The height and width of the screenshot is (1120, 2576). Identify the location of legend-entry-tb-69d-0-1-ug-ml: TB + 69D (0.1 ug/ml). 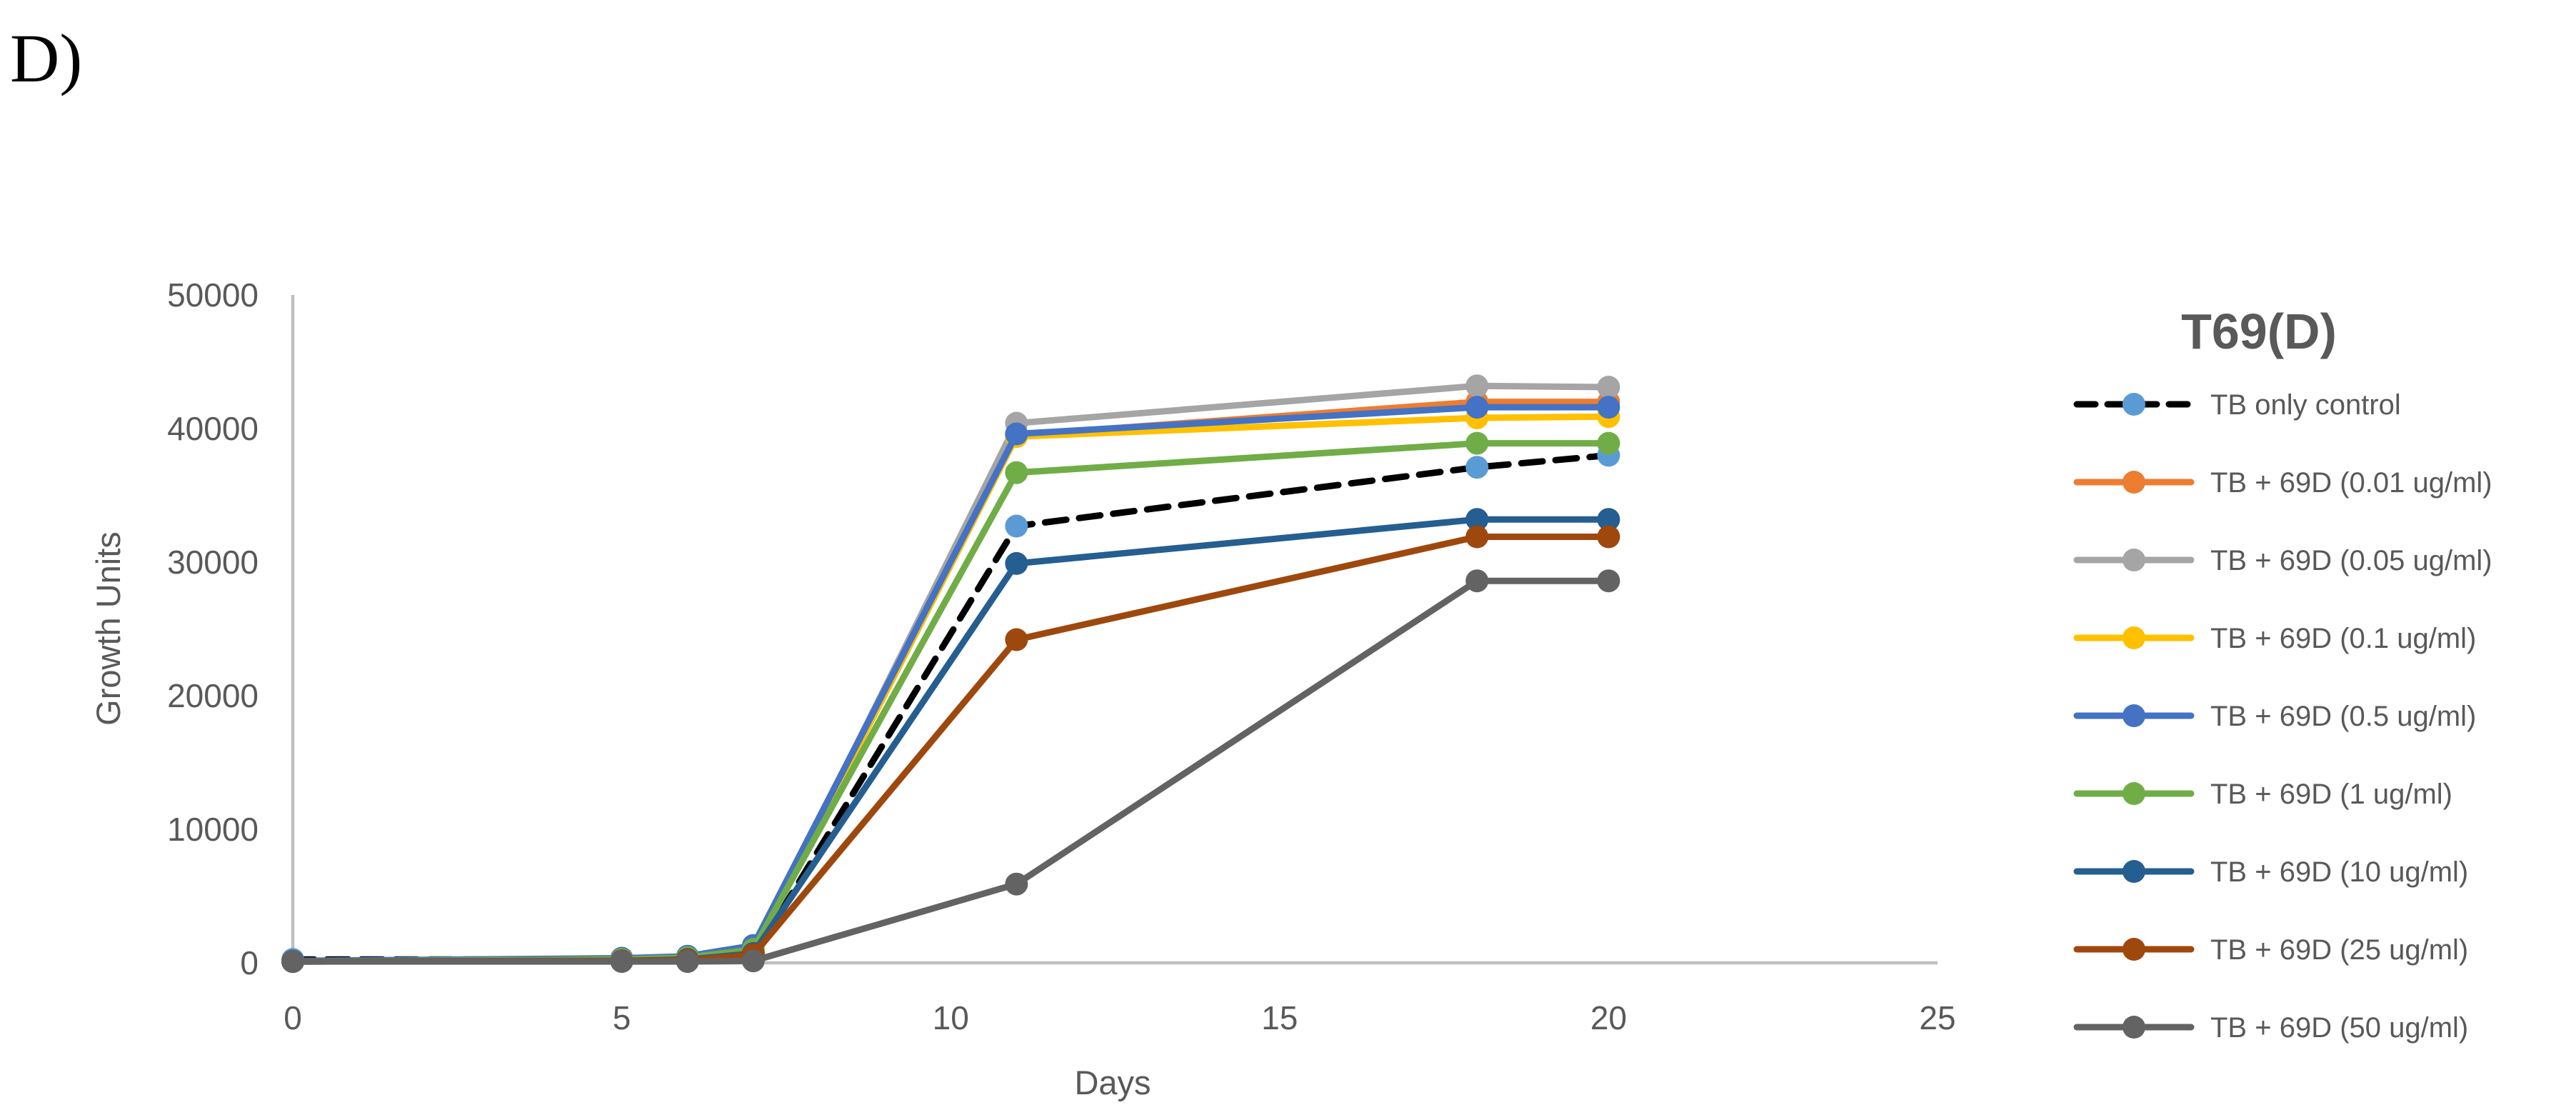
(2274, 638).